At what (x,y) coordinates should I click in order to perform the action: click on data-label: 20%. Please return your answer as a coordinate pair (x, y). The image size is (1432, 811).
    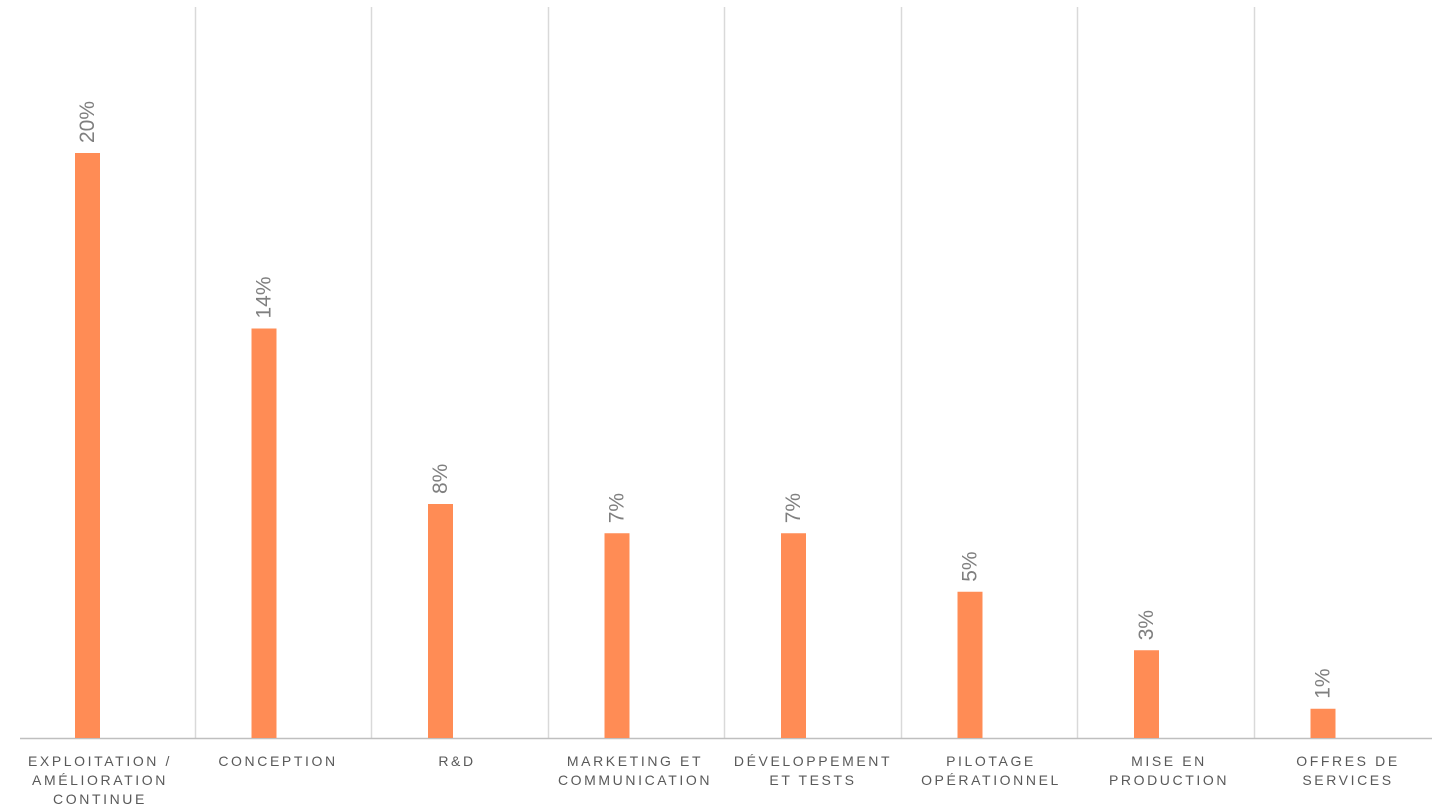
    Looking at the image, I should click on (87, 122).